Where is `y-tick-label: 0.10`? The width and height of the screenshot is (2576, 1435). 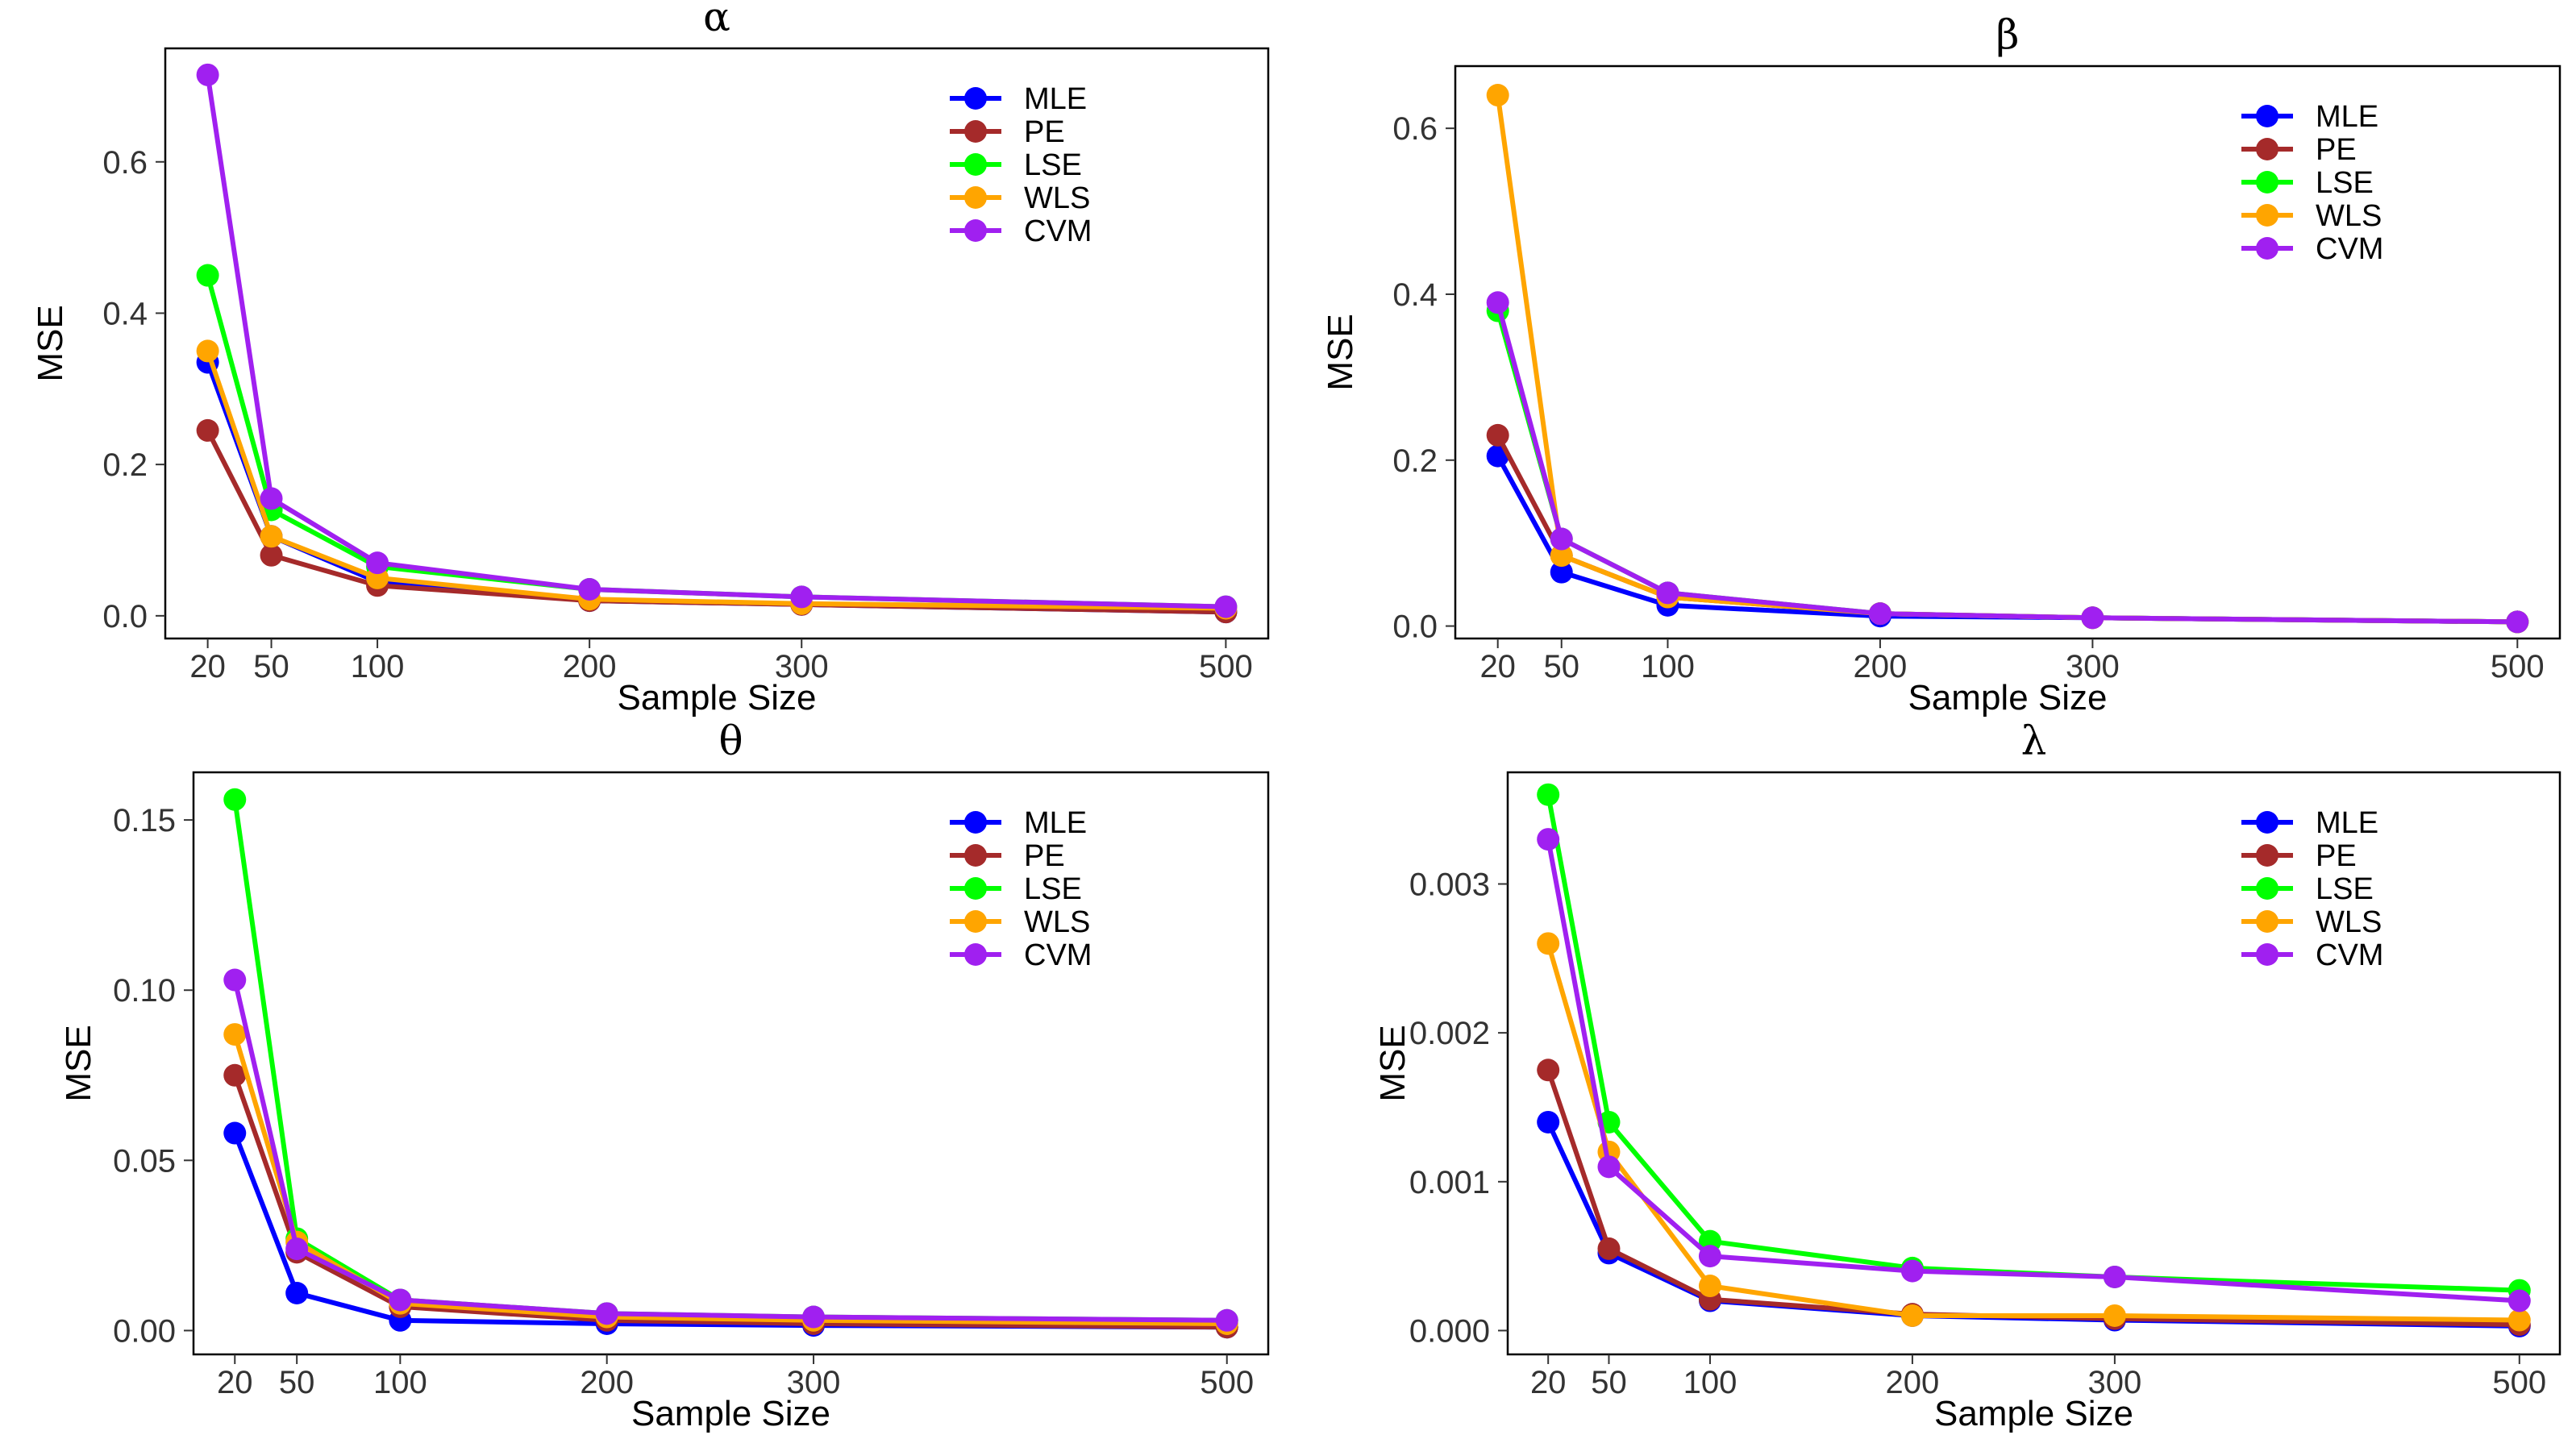 y-tick-label: 0.10 is located at coordinates (144, 991).